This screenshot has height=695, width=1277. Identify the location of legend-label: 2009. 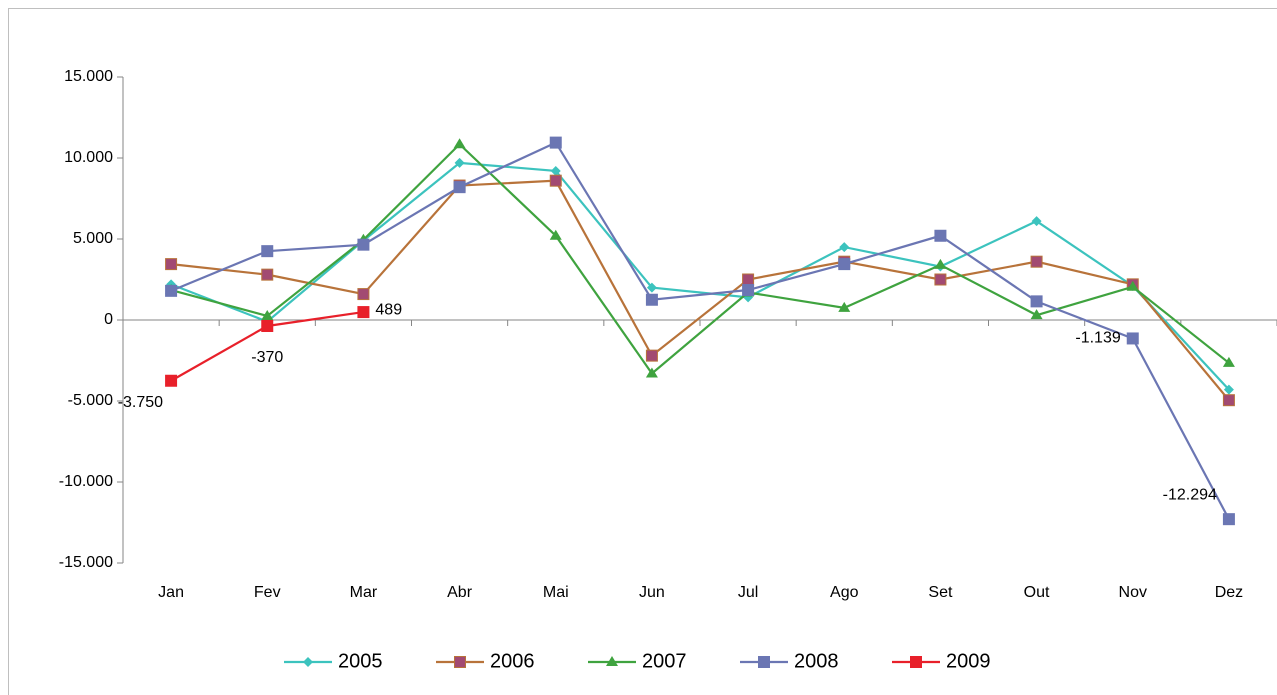
(968, 661).